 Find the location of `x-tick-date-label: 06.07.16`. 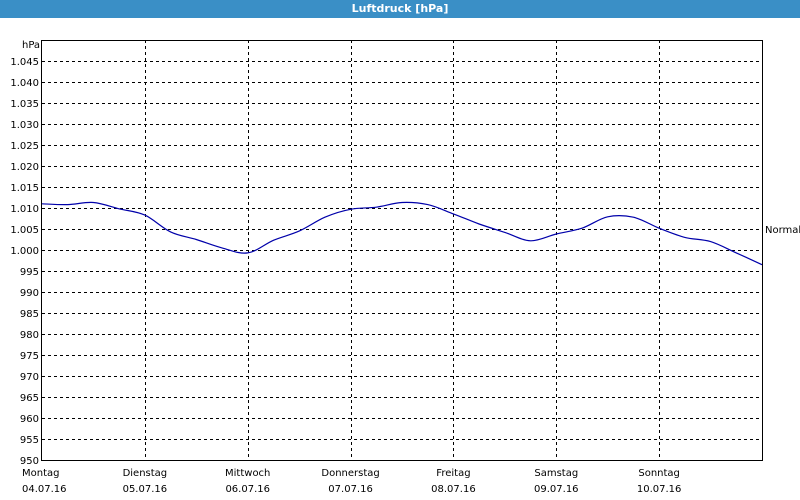

x-tick-date-label: 06.07.16 is located at coordinates (247, 489).